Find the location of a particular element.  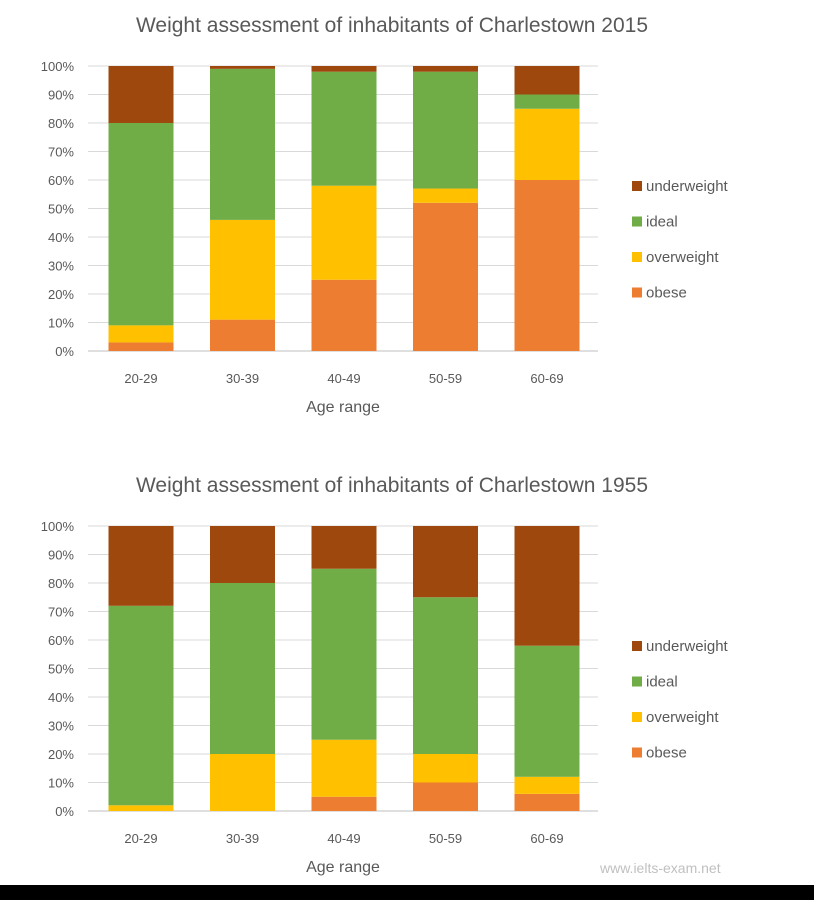

bottom-border is located at coordinates (407, 892).